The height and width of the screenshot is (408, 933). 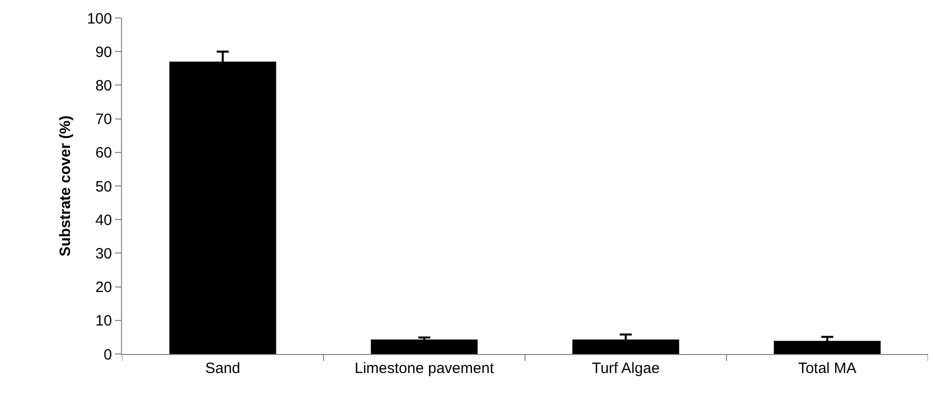 What do you see at coordinates (827, 368) in the screenshot?
I see `x-tick-label: Total MA` at bounding box center [827, 368].